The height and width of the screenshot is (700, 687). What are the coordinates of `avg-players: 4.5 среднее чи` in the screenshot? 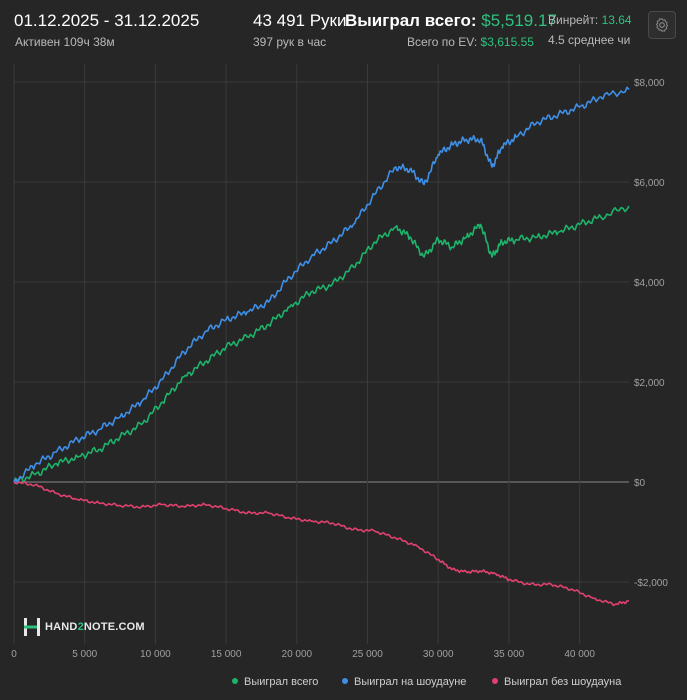 It's located at (589, 40).